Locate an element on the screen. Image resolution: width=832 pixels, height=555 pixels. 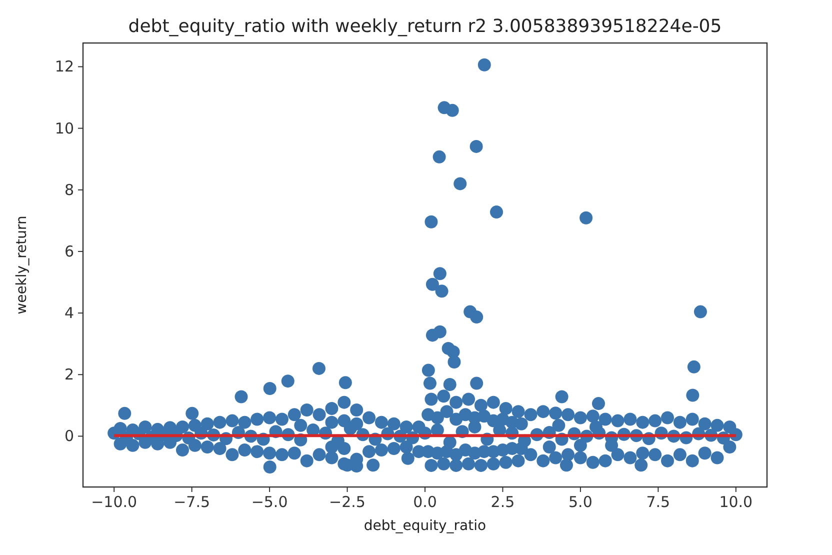
x-tick-label: 5.0 is located at coordinates (580, 502).